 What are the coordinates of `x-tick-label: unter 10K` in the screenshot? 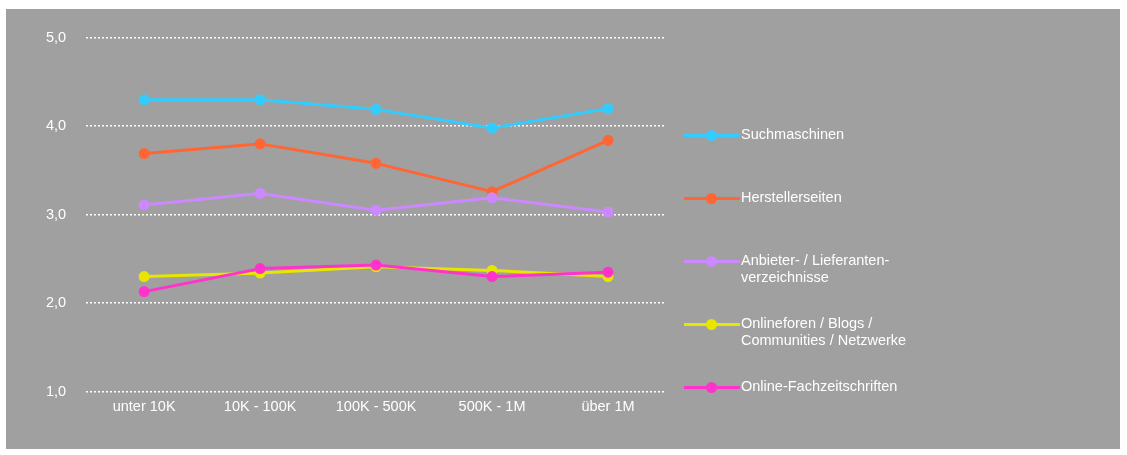 It's located at (144, 406).